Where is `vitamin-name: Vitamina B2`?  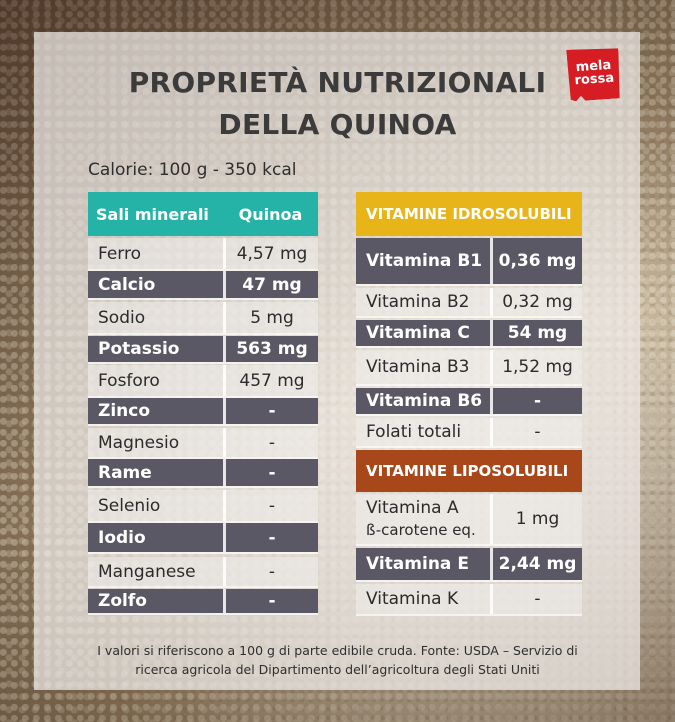 vitamin-name: Vitamina B2 is located at coordinates (423, 302).